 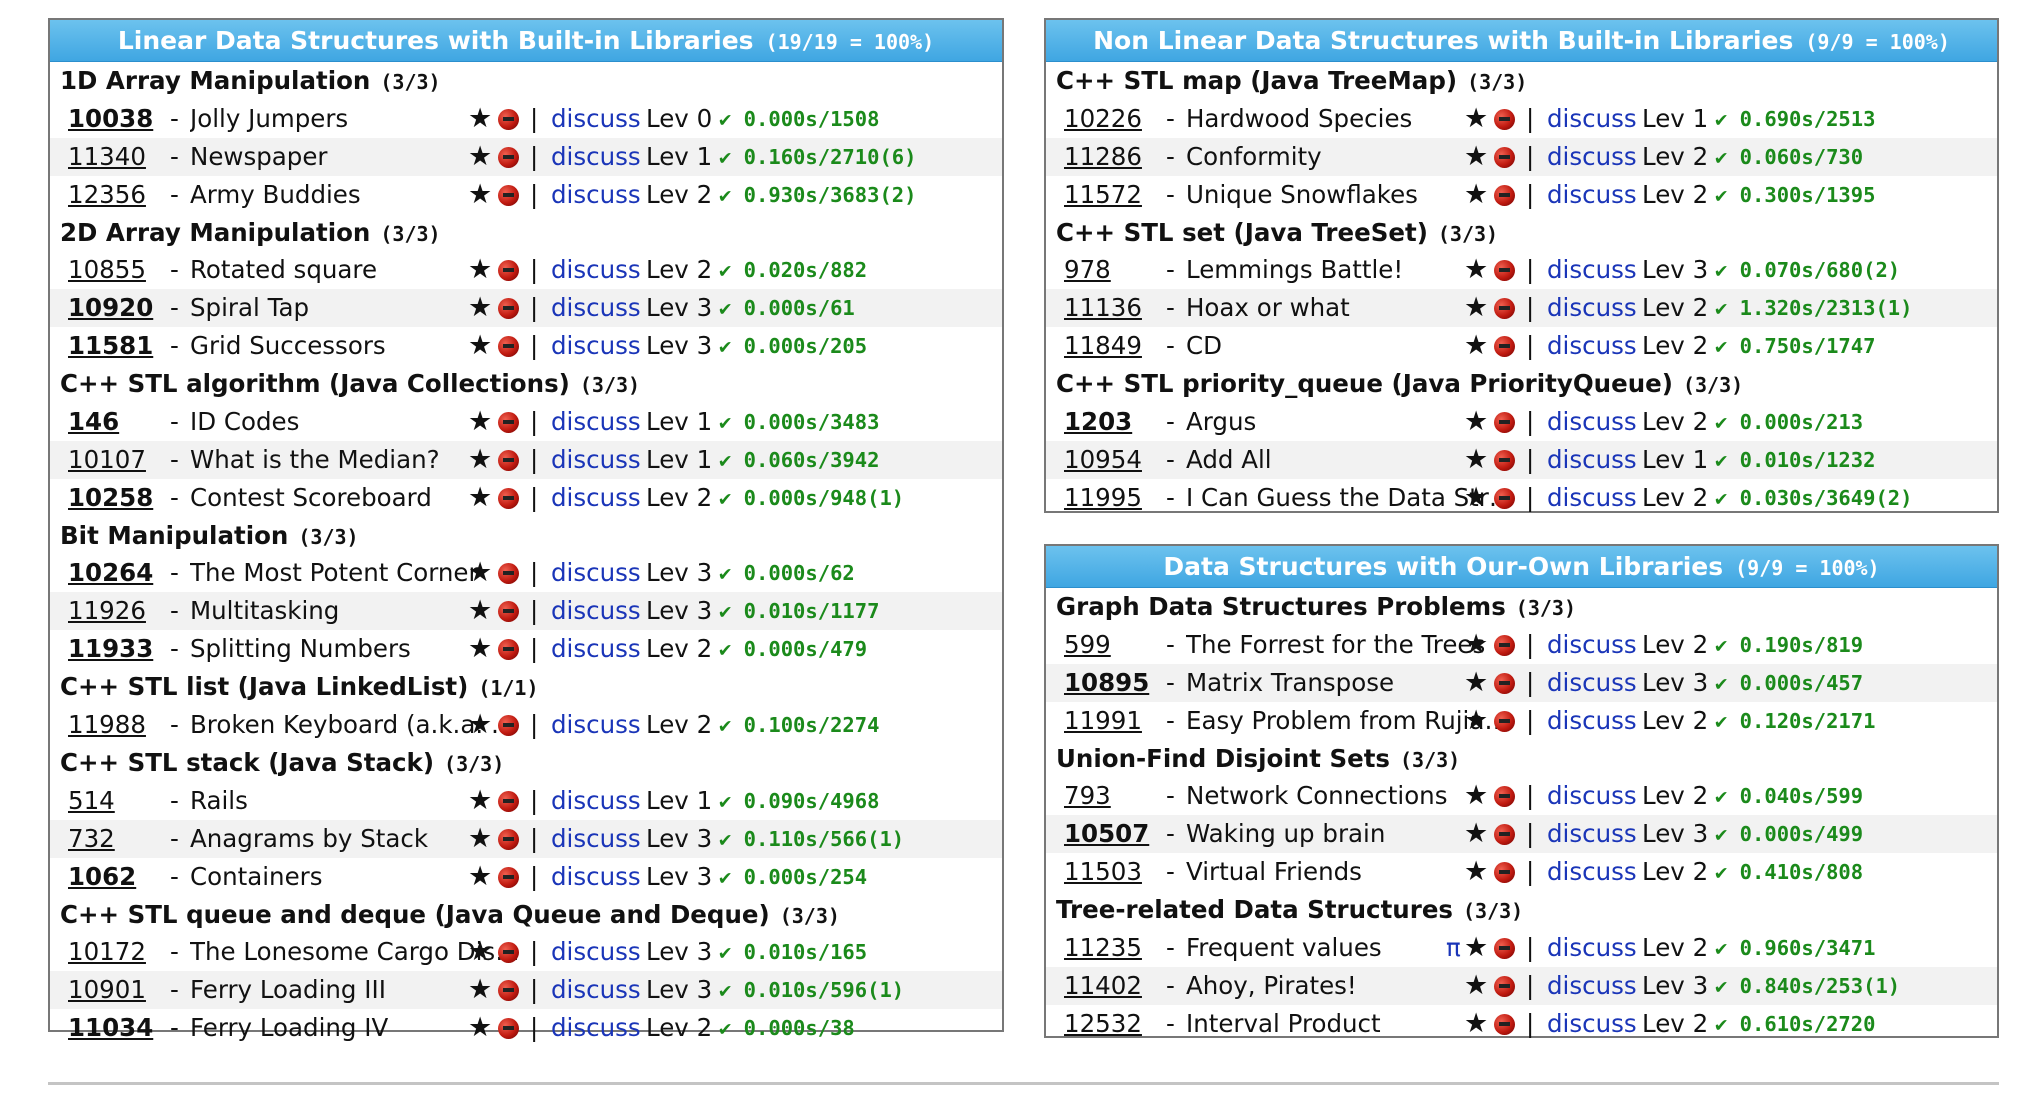 I want to click on pi-link: π, so click(x=1453, y=947).